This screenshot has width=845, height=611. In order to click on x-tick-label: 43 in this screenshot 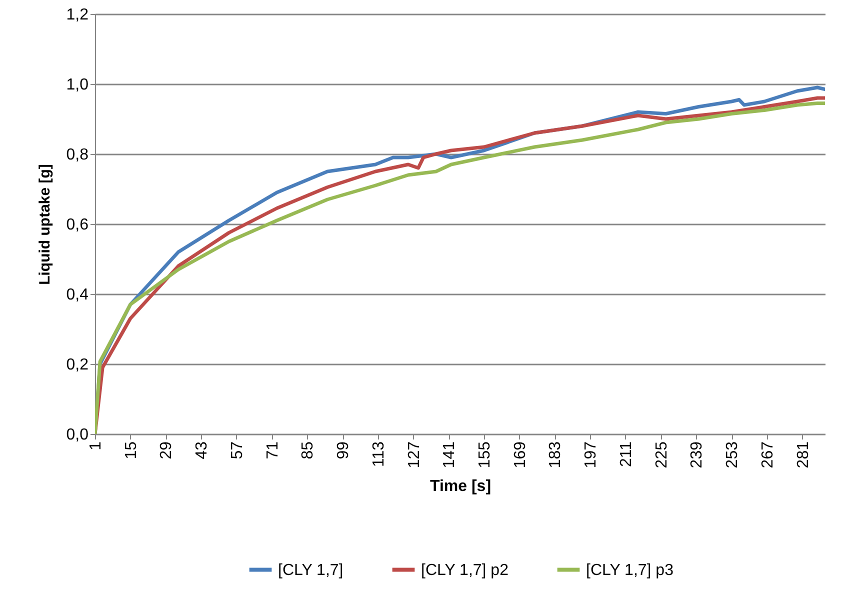, I will do `click(202, 450)`.